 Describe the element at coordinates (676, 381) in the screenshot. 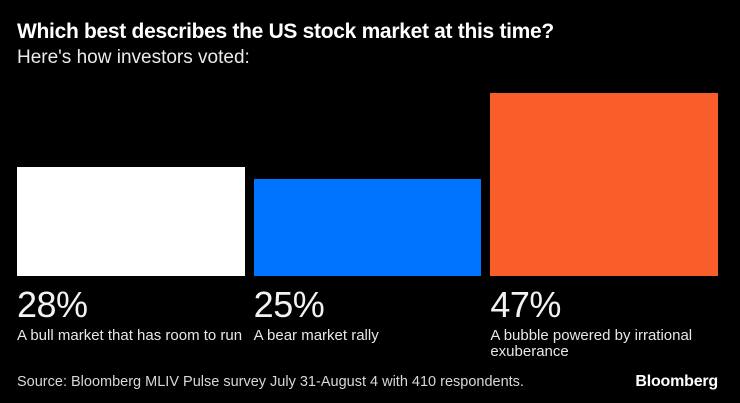

I see `bloomberg-logo: Bloomberg` at that location.